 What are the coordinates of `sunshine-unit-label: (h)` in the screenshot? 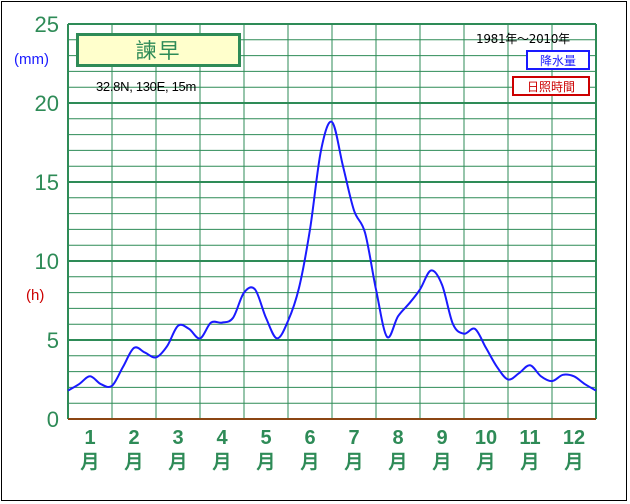 It's located at (35, 295).